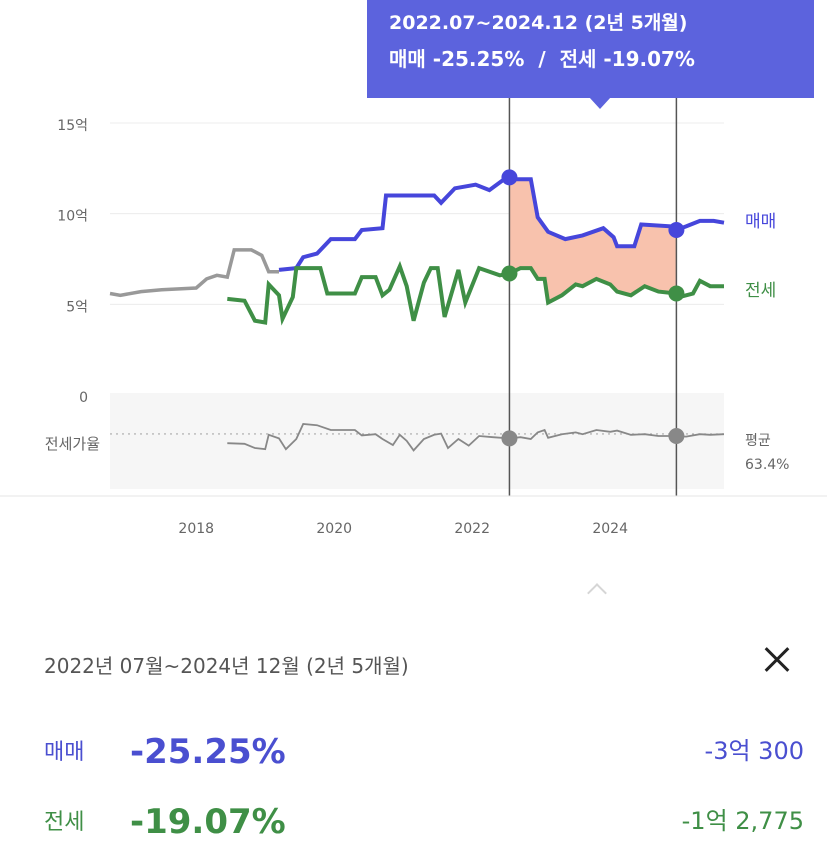 The width and height of the screenshot is (827, 847). I want to click on x-tick-label: 2024, so click(610, 529).